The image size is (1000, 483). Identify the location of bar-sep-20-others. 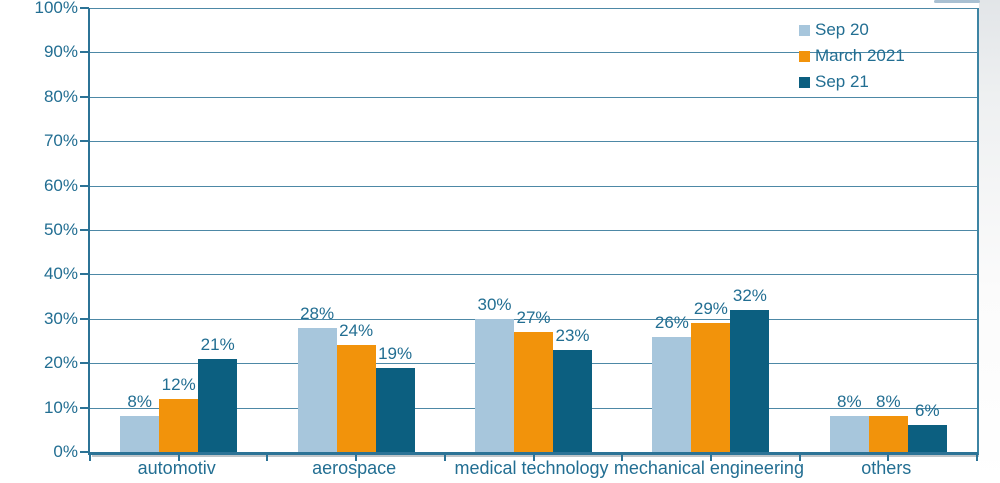
(849, 434).